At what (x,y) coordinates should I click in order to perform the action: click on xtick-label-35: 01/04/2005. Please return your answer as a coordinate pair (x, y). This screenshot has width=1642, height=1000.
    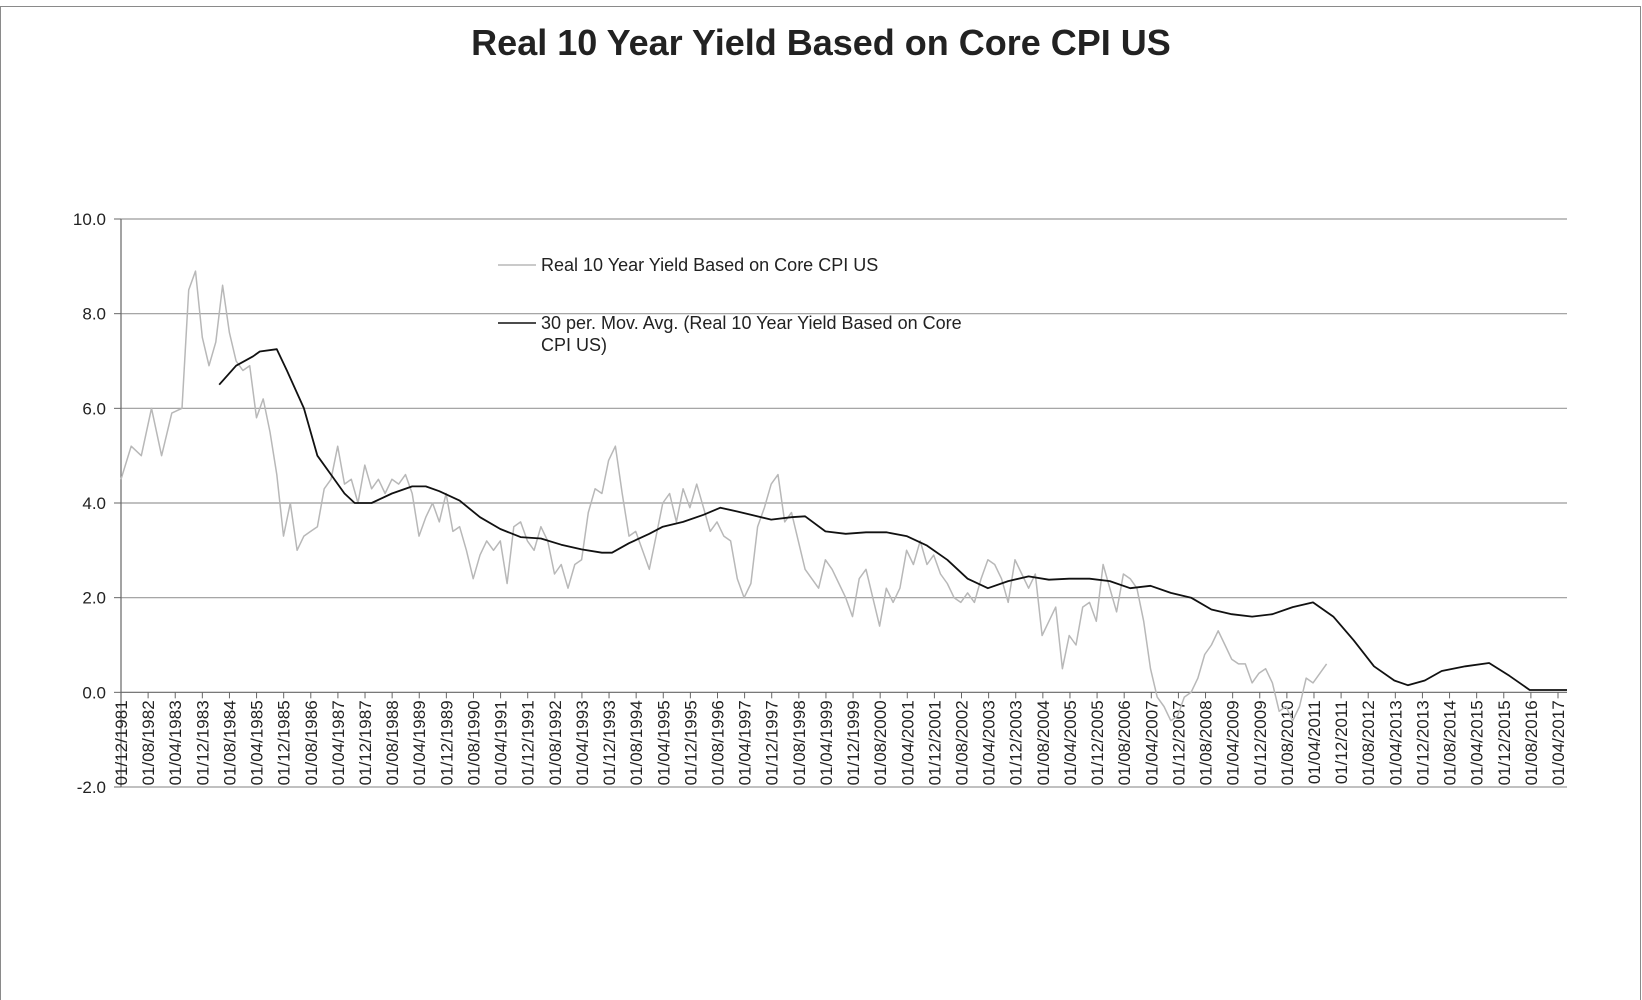
    Looking at the image, I should click on (1070, 742).